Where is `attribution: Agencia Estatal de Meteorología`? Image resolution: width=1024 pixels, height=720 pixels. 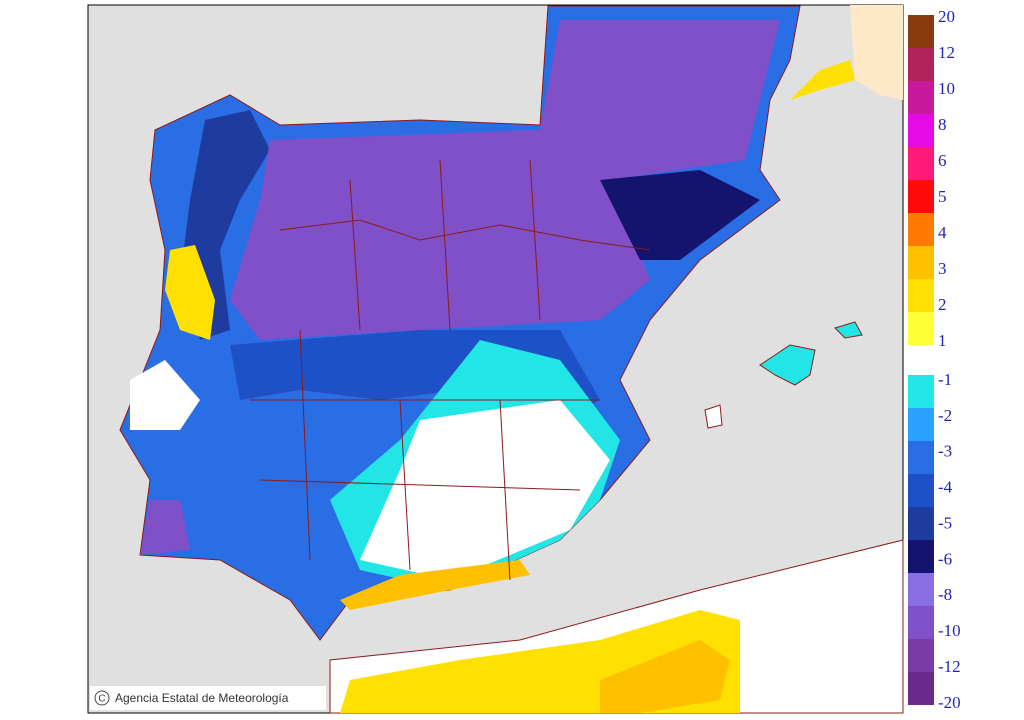 attribution: Agencia Estatal de Meteorología is located at coordinates (202, 698).